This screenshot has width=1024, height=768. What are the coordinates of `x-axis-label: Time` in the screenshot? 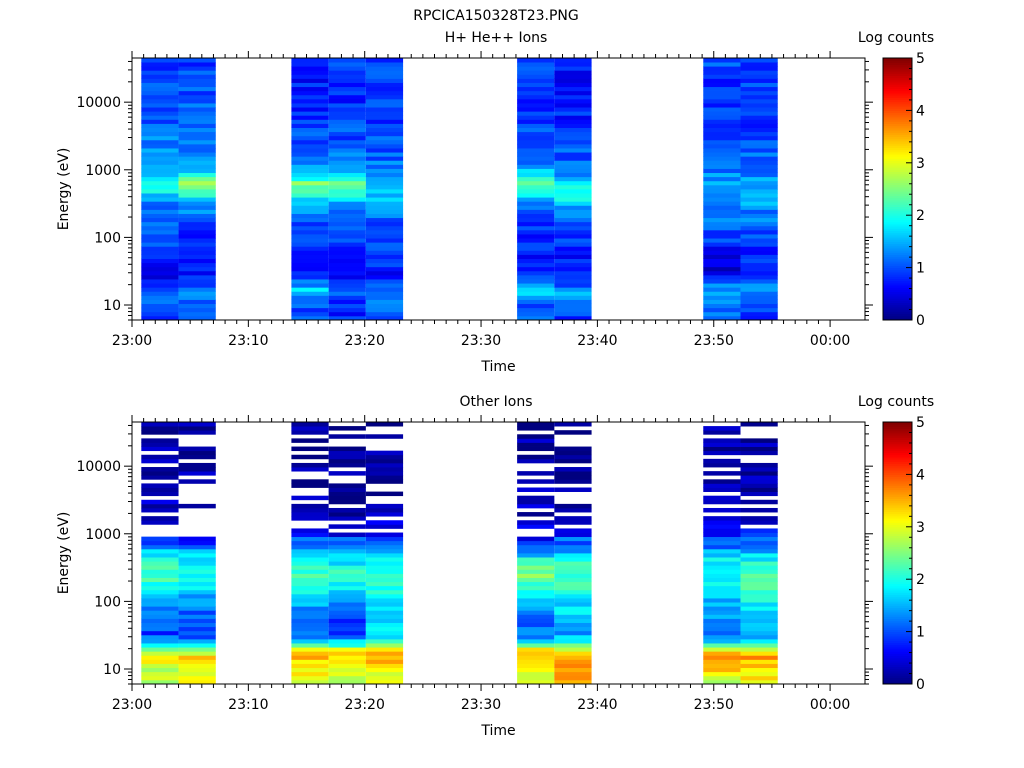 It's located at (497, 731).